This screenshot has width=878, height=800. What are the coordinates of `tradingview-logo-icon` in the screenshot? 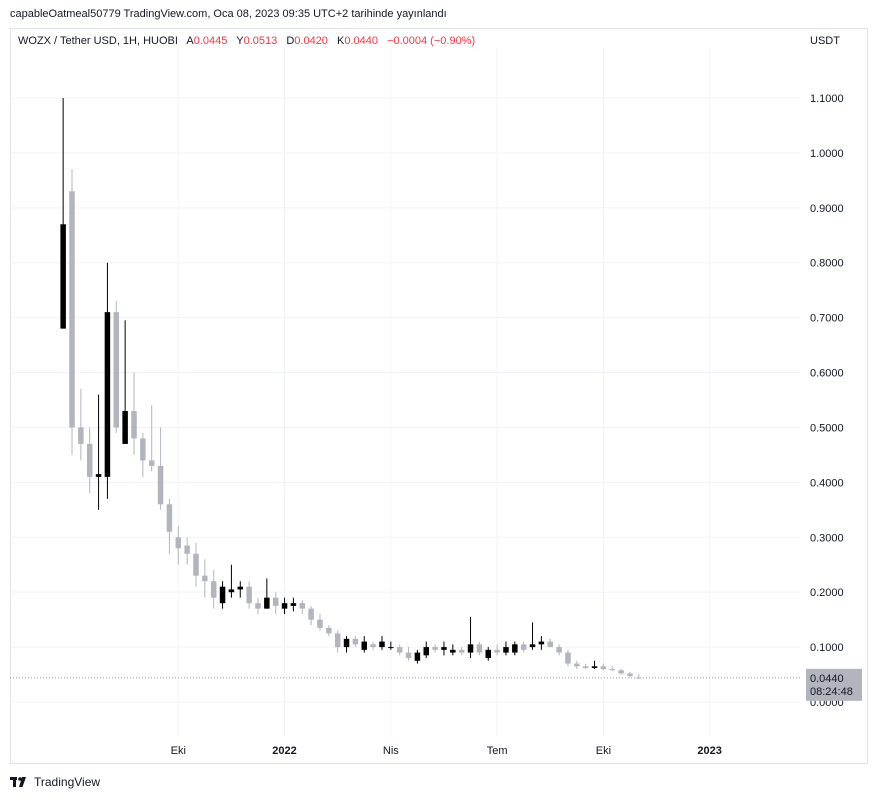 It's located at (18, 782).